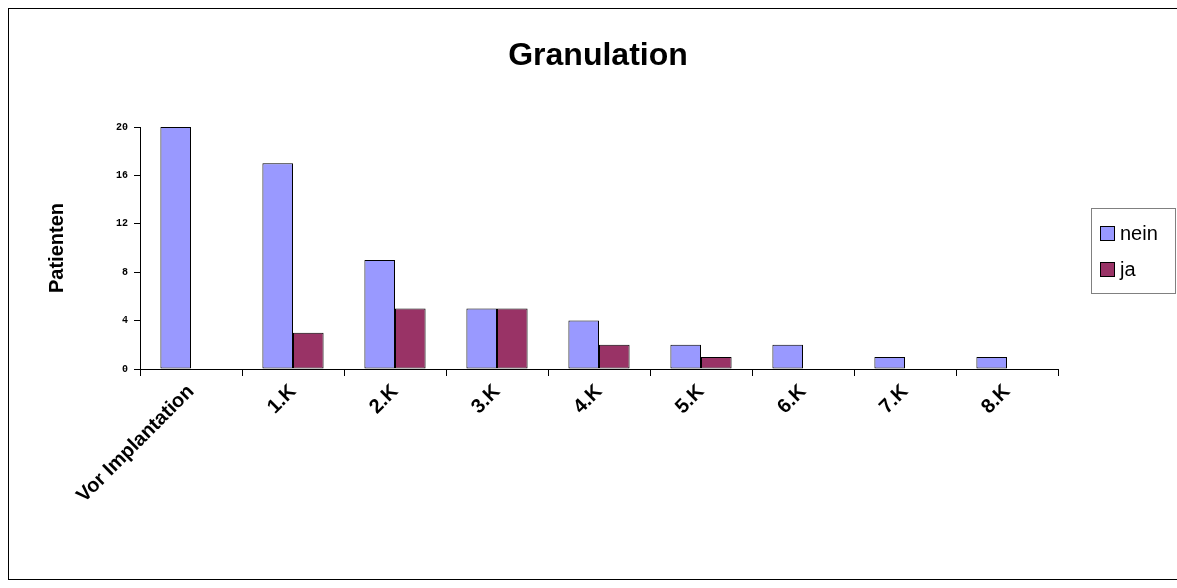 Image resolution: width=1177 pixels, height=588 pixels. What do you see at coordinates (791, 398) in the screenshot?
I see `x-tick-label: 6.K` at bounding box center [791, 398].